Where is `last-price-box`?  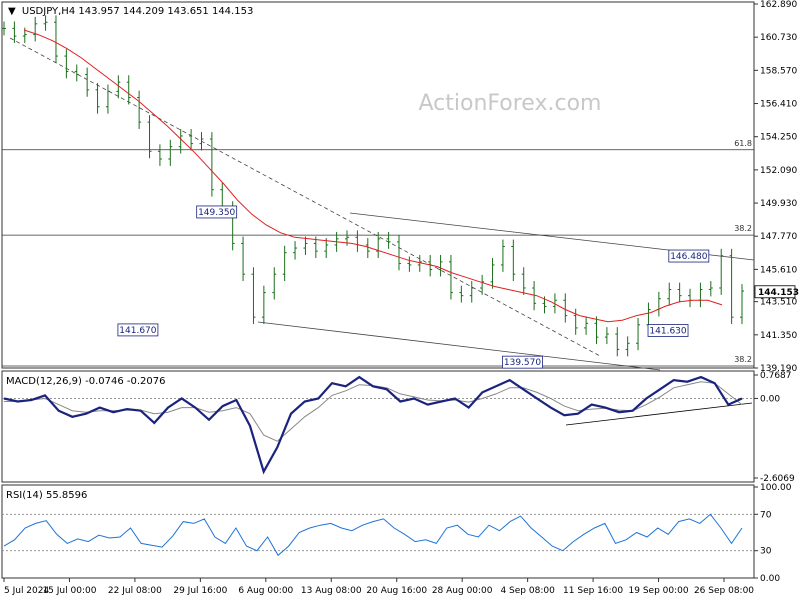 last-price-box is located at coordinates (775, 292).